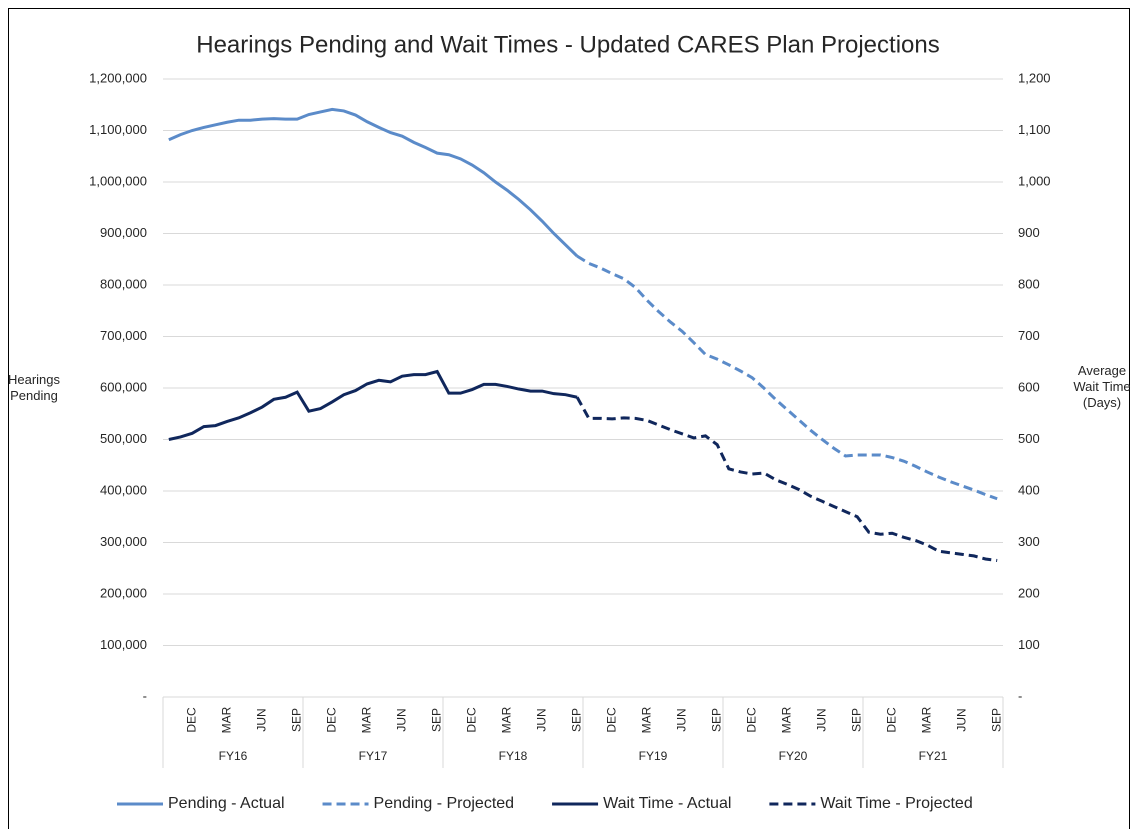 The width and height of the screenshot is (1138, 829). What do you see at coordinates (1034, 129) in the screenshot?
I see `y2-tick-label: 1,100` at bounding box center [1034, 129].